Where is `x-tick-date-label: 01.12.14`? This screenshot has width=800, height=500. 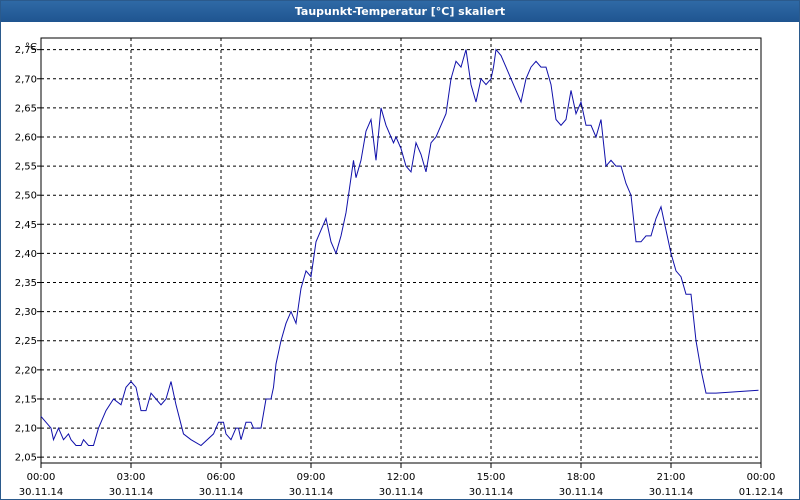 x-tick-date-label: 01.12.14 is located at coordinates (761, 492).